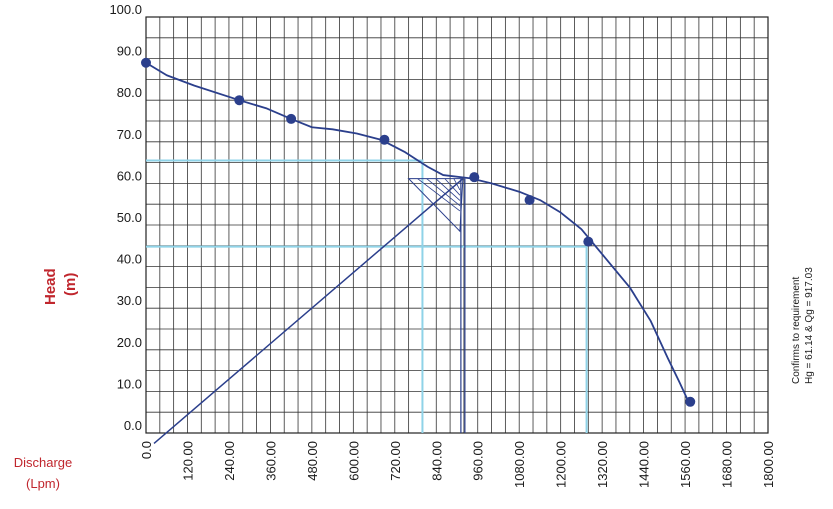 This screenshot has width=833, height=509. I want to click on x-axis-title-line1: Discharge, so click(43, 462).